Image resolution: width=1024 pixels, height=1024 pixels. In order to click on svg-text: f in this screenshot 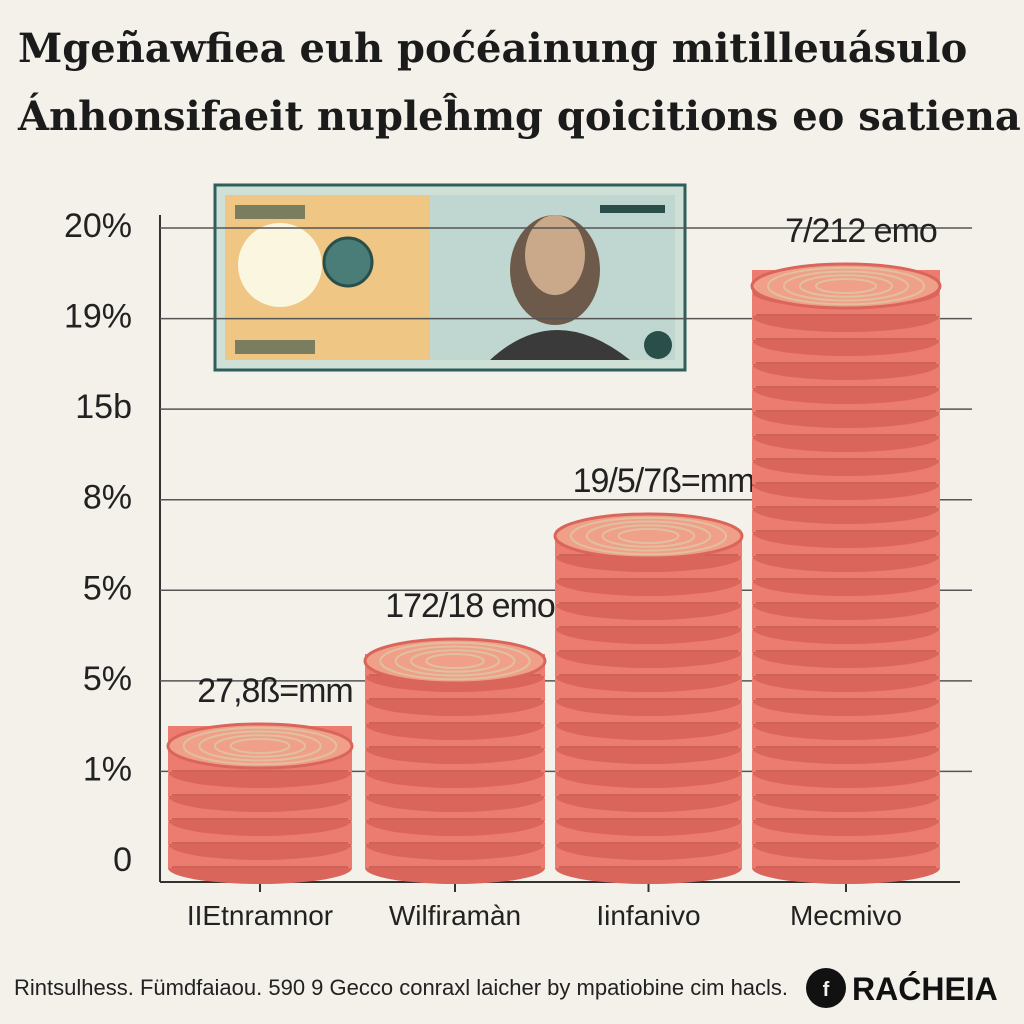, I will do `click(826, 990)`.